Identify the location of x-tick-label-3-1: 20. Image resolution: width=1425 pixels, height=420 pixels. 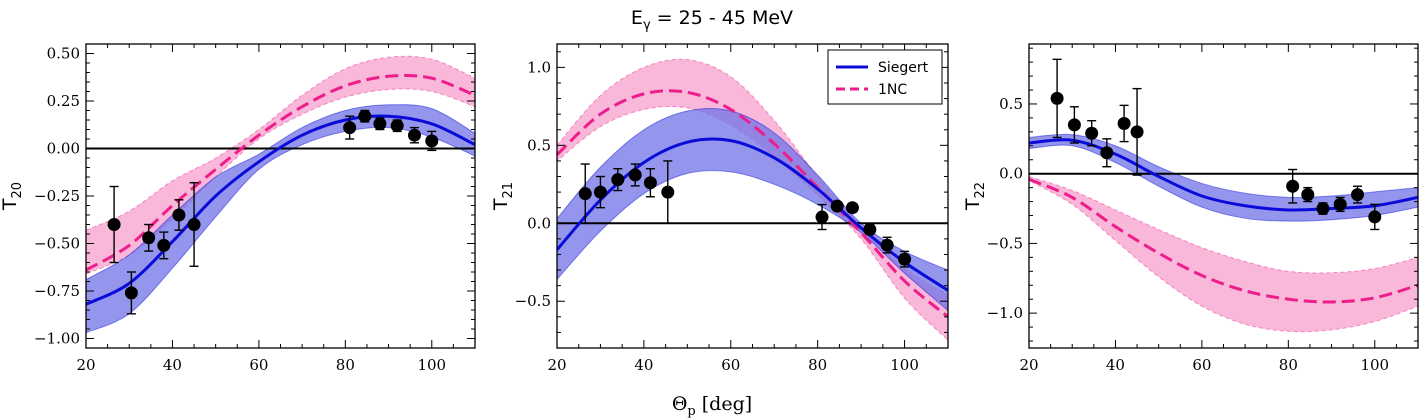
(1028, 365).